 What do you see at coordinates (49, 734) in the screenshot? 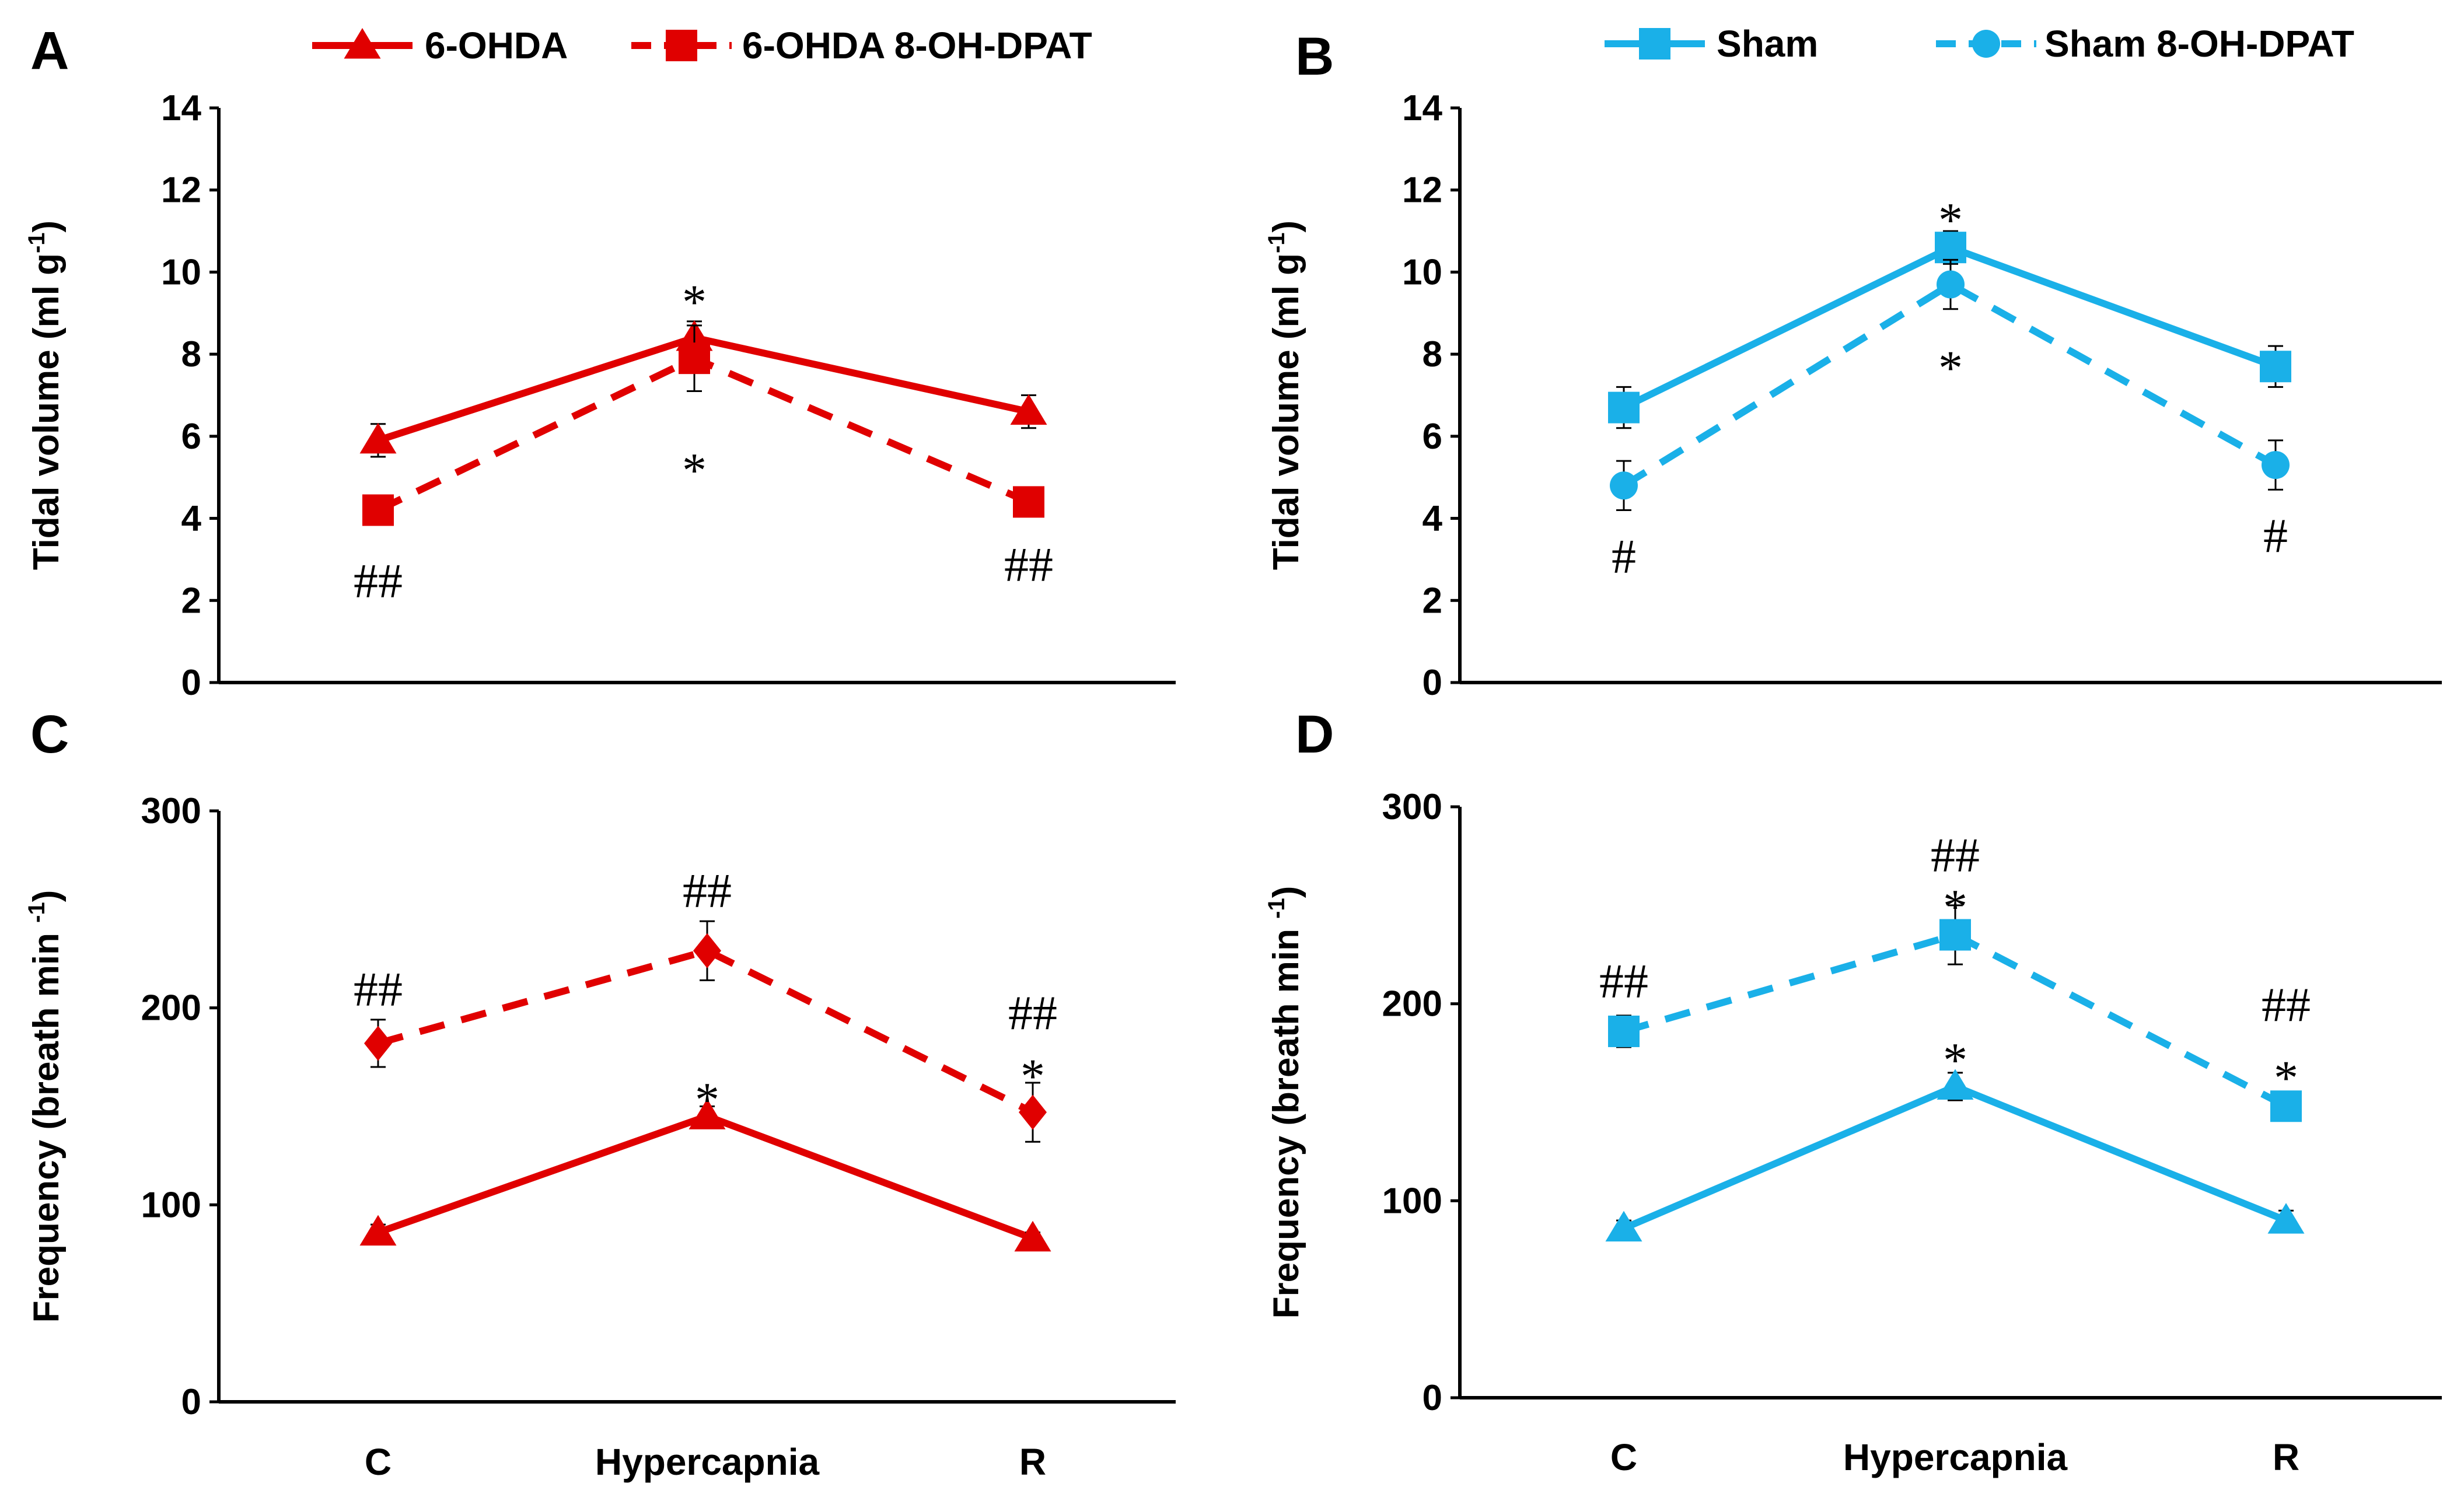
I see `panel-letter: C` at bounding box center [49, 734].